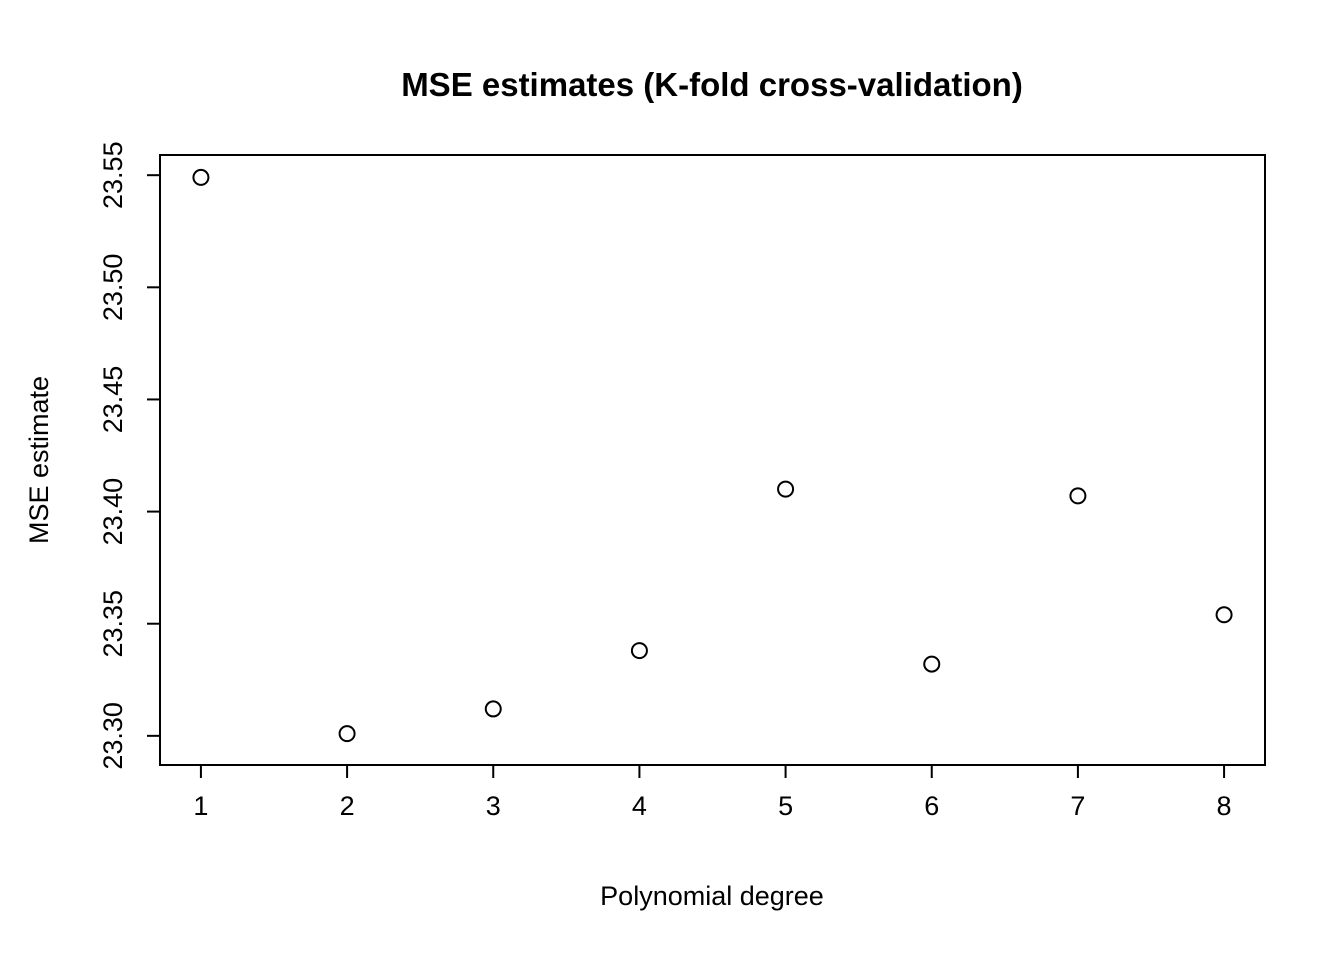 This screenshot has height=960, width=1344. Describe the element at coordinates (113, 288) in the screenshot. I see `y-tick-label: 23.50` at that location.